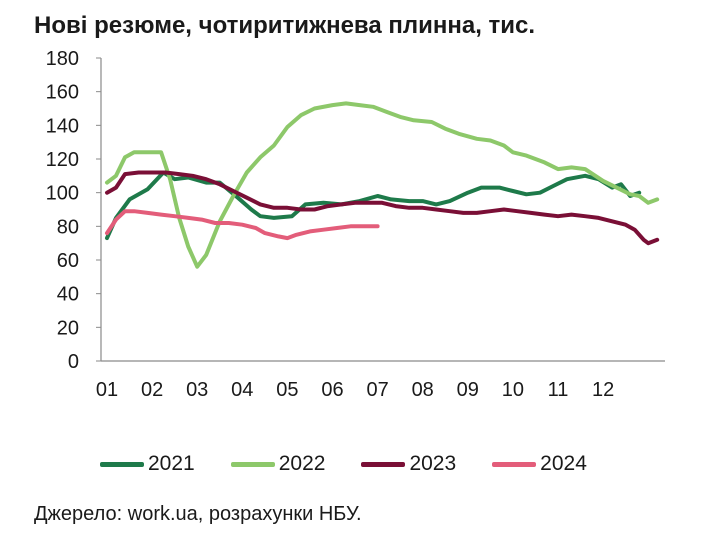 This screenshot has height=557, width=720. I want to click on x-tick-label: 01, so click(107, 390).